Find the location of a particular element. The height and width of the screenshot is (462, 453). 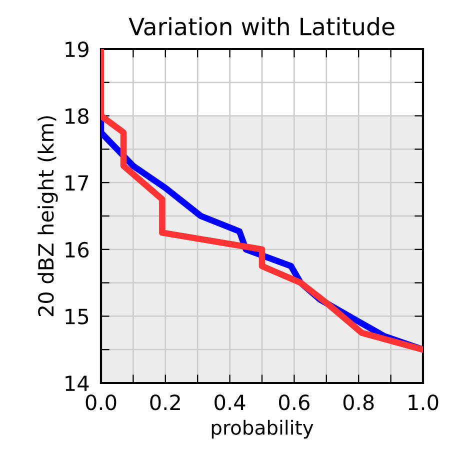

x-tick-label: 0.4 is located at coordinates (230, 402).